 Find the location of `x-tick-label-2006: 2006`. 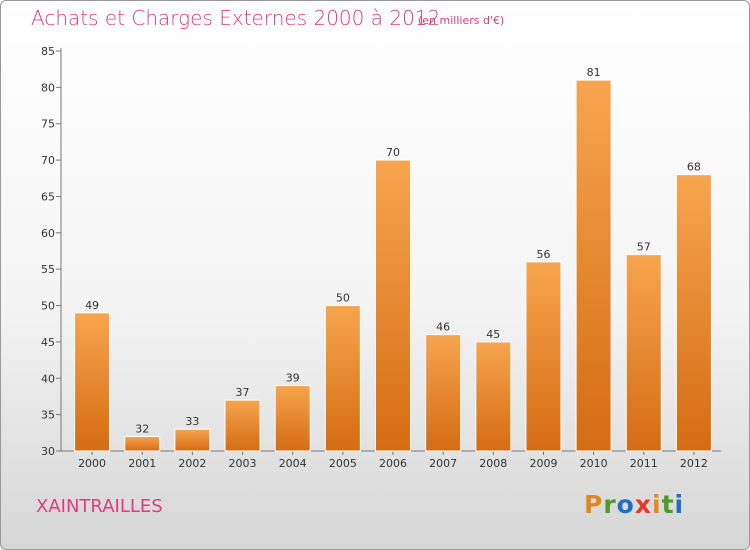

x-tick-label-2006: 2006 is located at coordinates (393, 463).